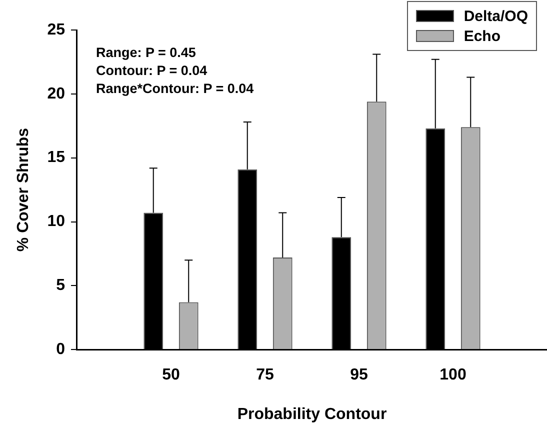 Image resolution: width=547 pixels, height=438 pixels. I want to click on y-tick-label: 20, so click(56, 93).